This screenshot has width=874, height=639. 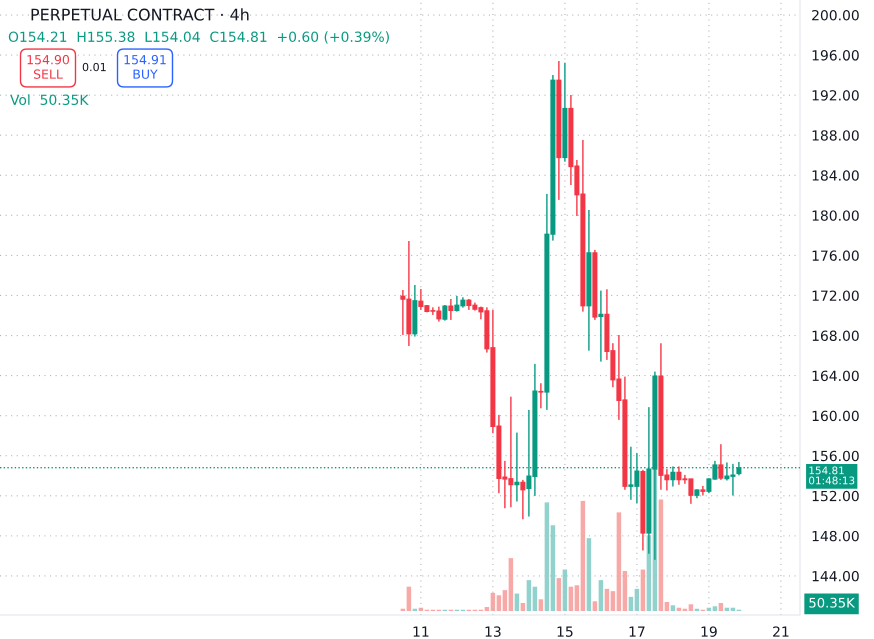 What do you see at coordinates (94, 67) in the screenshot?
I see `annotation: 0.01` at bounding box center [94, 67].